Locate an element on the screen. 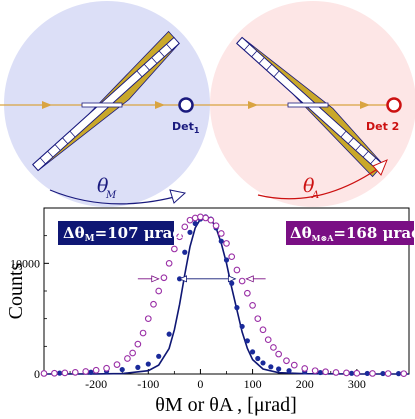 The width and height of the screenshot is (415, 419). theta-m-arc is located at coordinates (116, 197).